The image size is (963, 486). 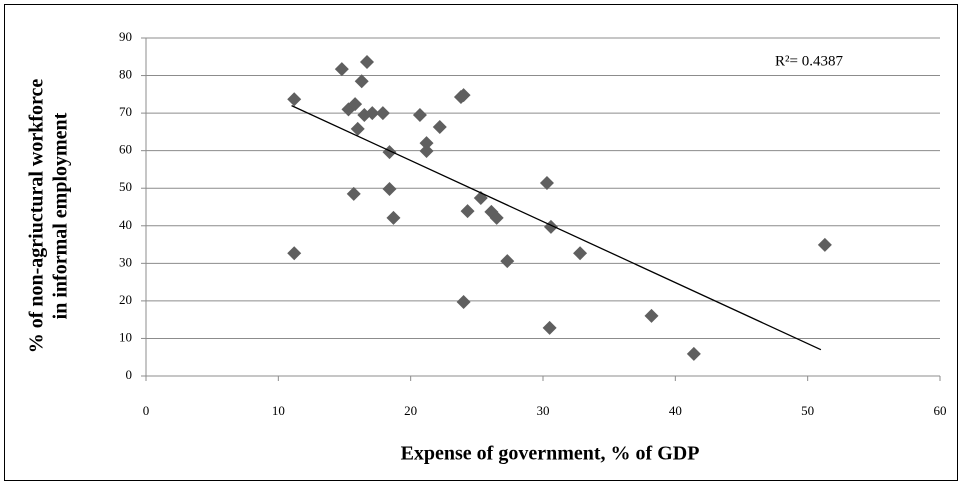 What do you see at coordinates (125, 261) in the screenshot?
I see `y-tick-label: 30` at bounding box center [125, 261].